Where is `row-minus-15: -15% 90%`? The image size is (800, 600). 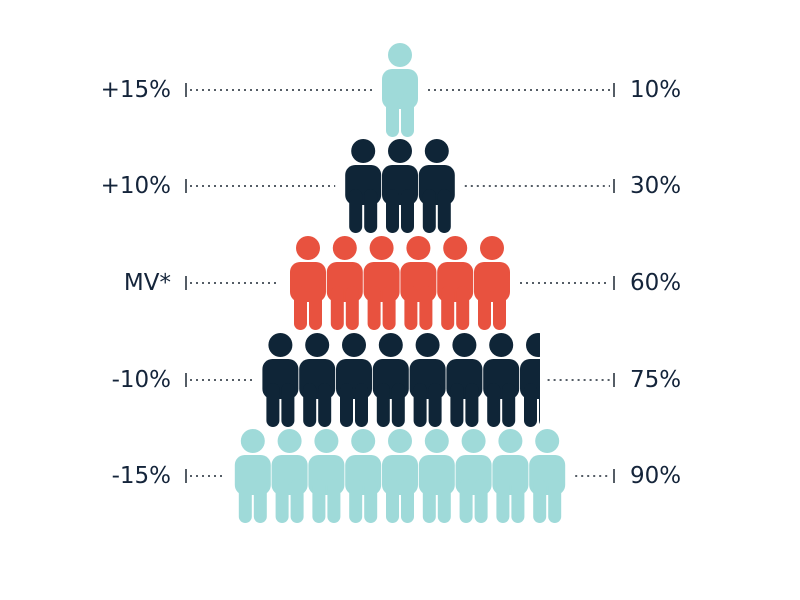 row-minus-15: -15% 90% is located at coordinates (396, 476).